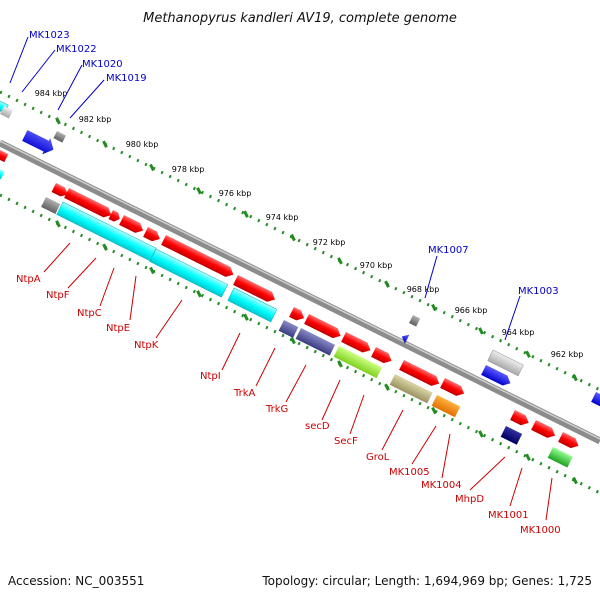 Image resolution: width=600 pixels, height=600 pixels. What do you see at coordinates (595, 399) in the screenshot?
I see `gene-feature-right-edge` at bounding box center [595, 399].